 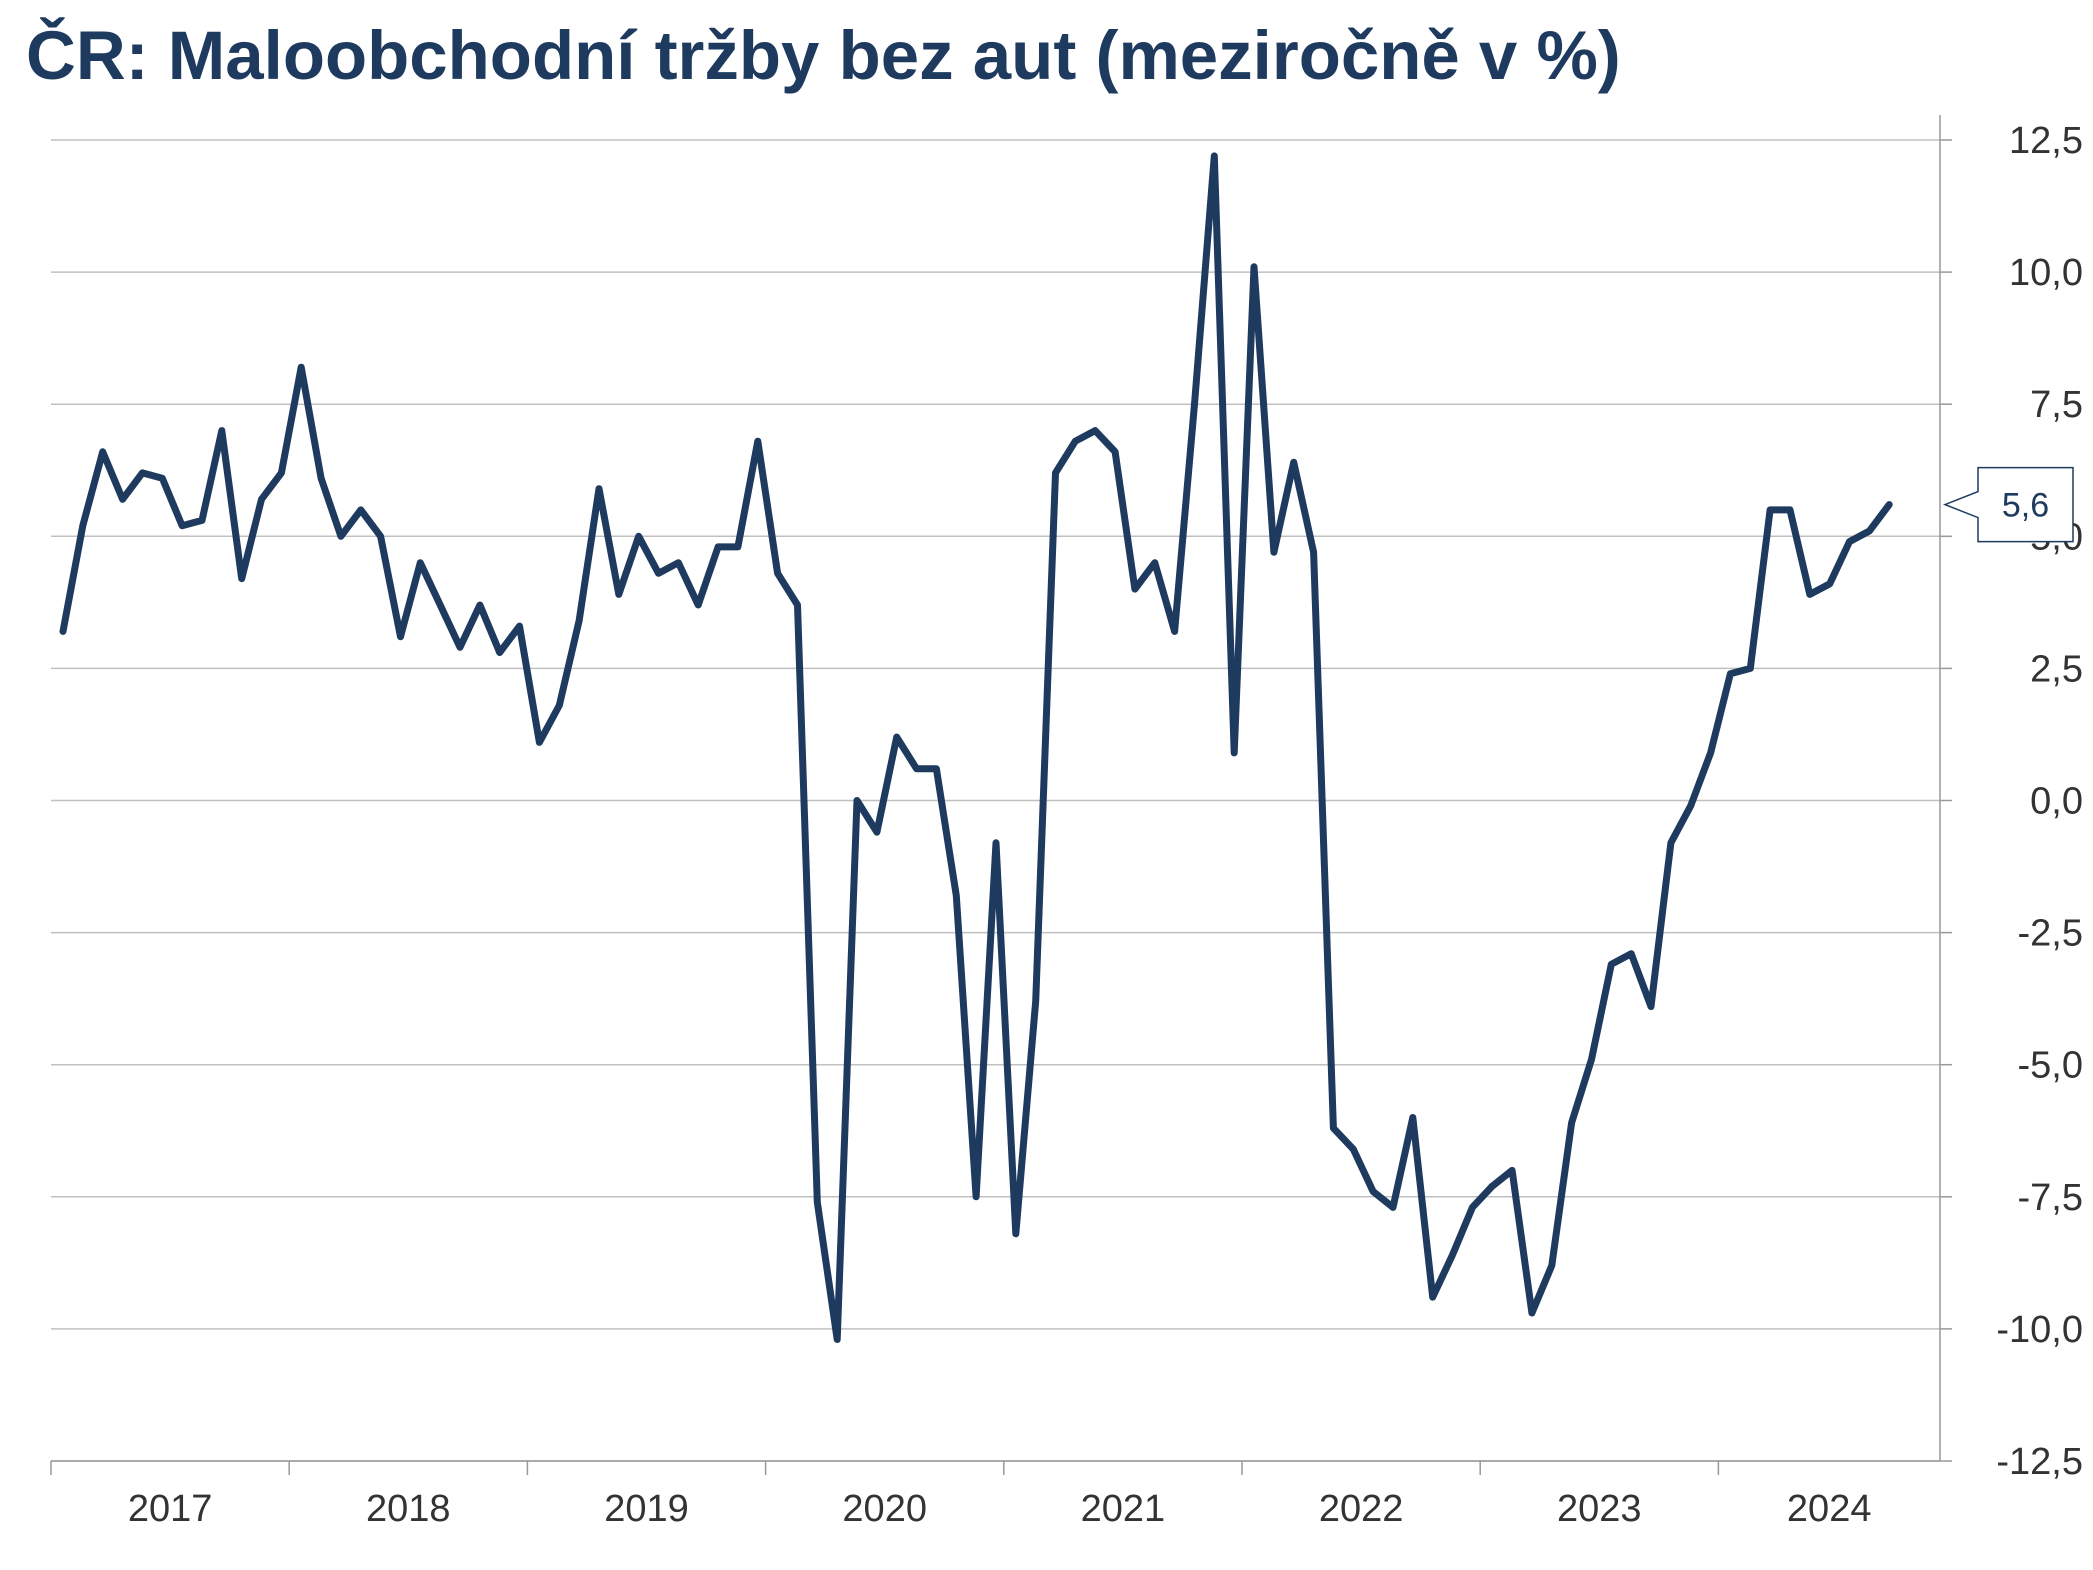 I want to click on y-tick-label: 0,0, so click(x=2056, y=802).